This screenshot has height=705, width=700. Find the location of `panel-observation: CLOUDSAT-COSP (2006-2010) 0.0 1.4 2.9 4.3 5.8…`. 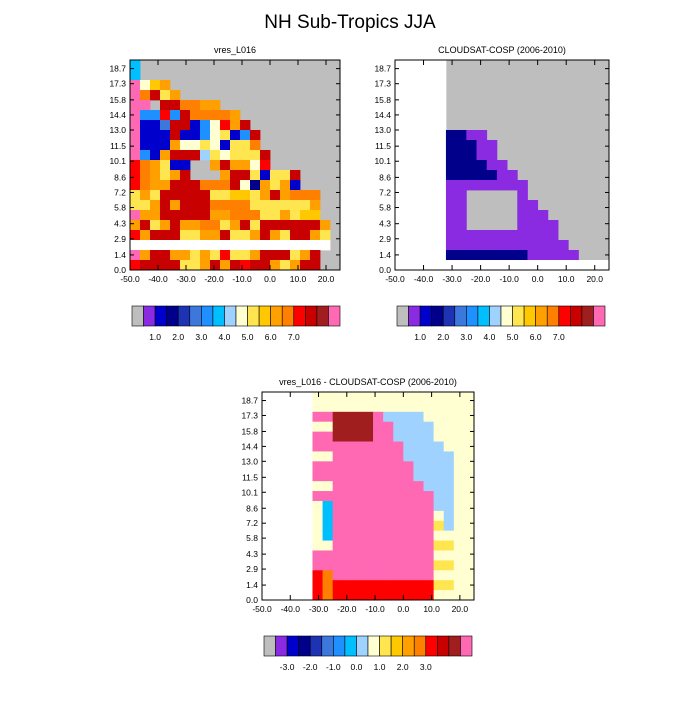

panel-observation: CLOUDSAT-COSP (2006-2010) 0.0 1.4 2.9 4.3 5.8… is located at coordinates (492, 193).